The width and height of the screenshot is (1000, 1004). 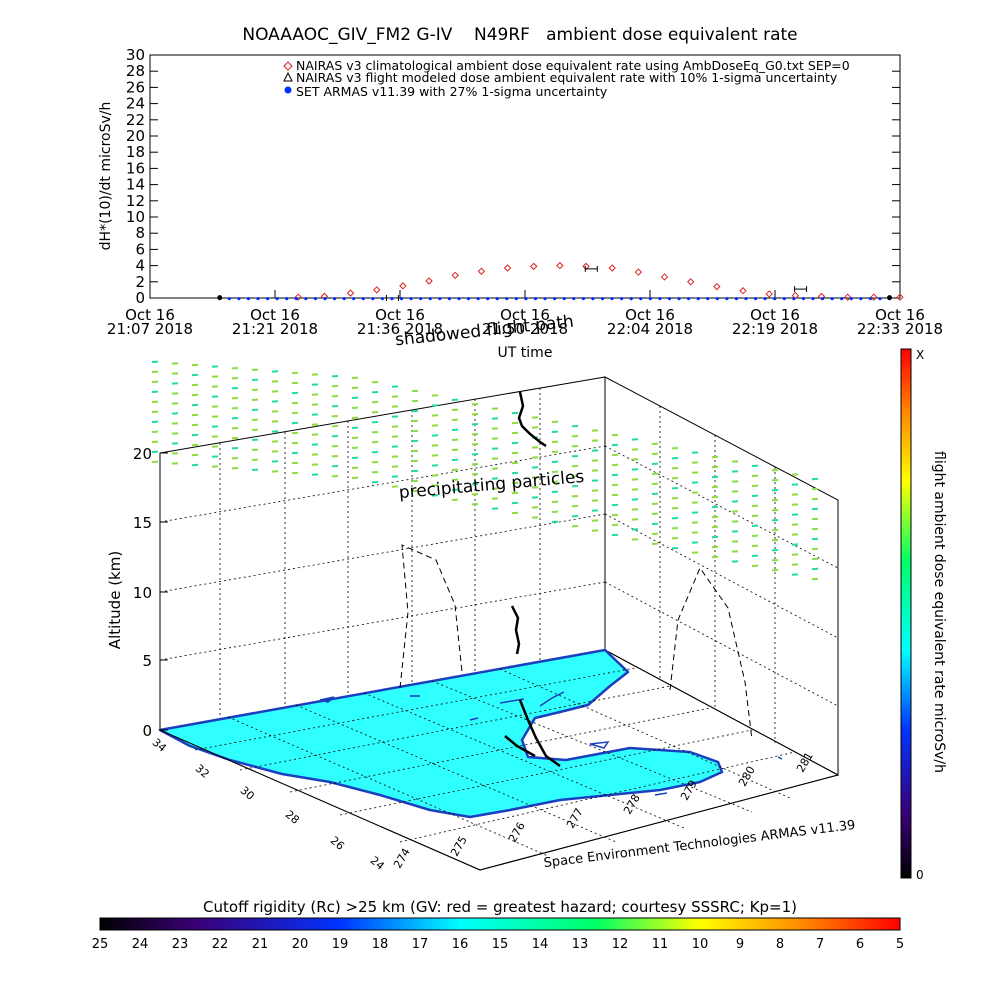 What do you see at coordinates (219, 297) in the screenshot?
I see `armas-start-point` at bounding box center [219, 297].